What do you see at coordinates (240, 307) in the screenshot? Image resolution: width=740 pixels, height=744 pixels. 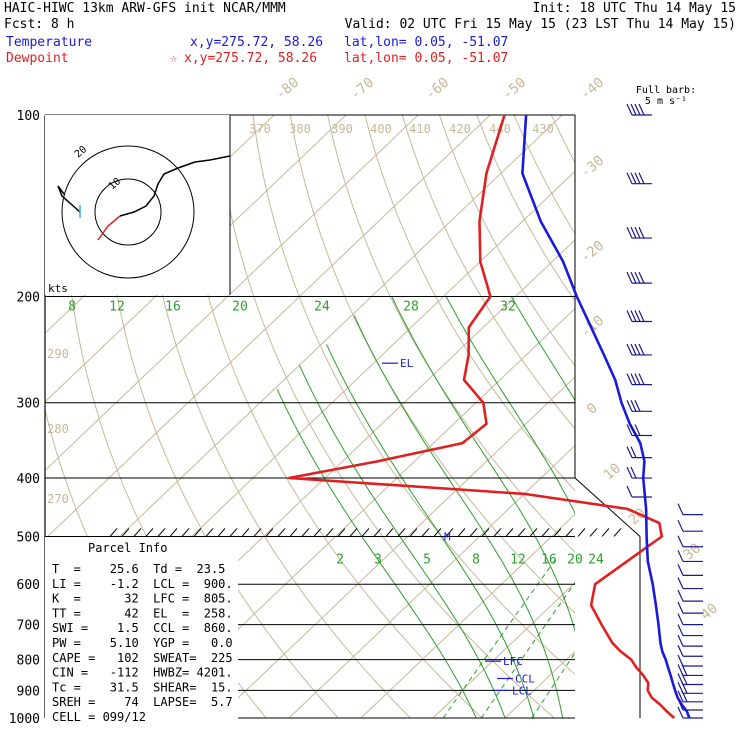 I see `moist-adiabat-label: 20` at bounding box center [240, 307].